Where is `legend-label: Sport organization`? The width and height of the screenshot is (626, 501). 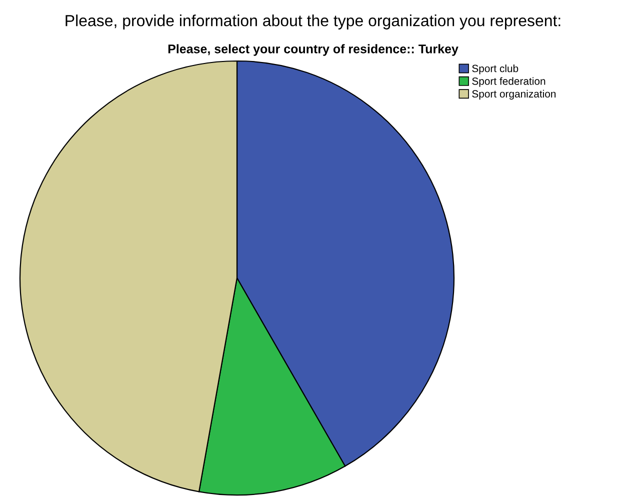 legend-label: Sport organization is located at coordinates (514, 95).